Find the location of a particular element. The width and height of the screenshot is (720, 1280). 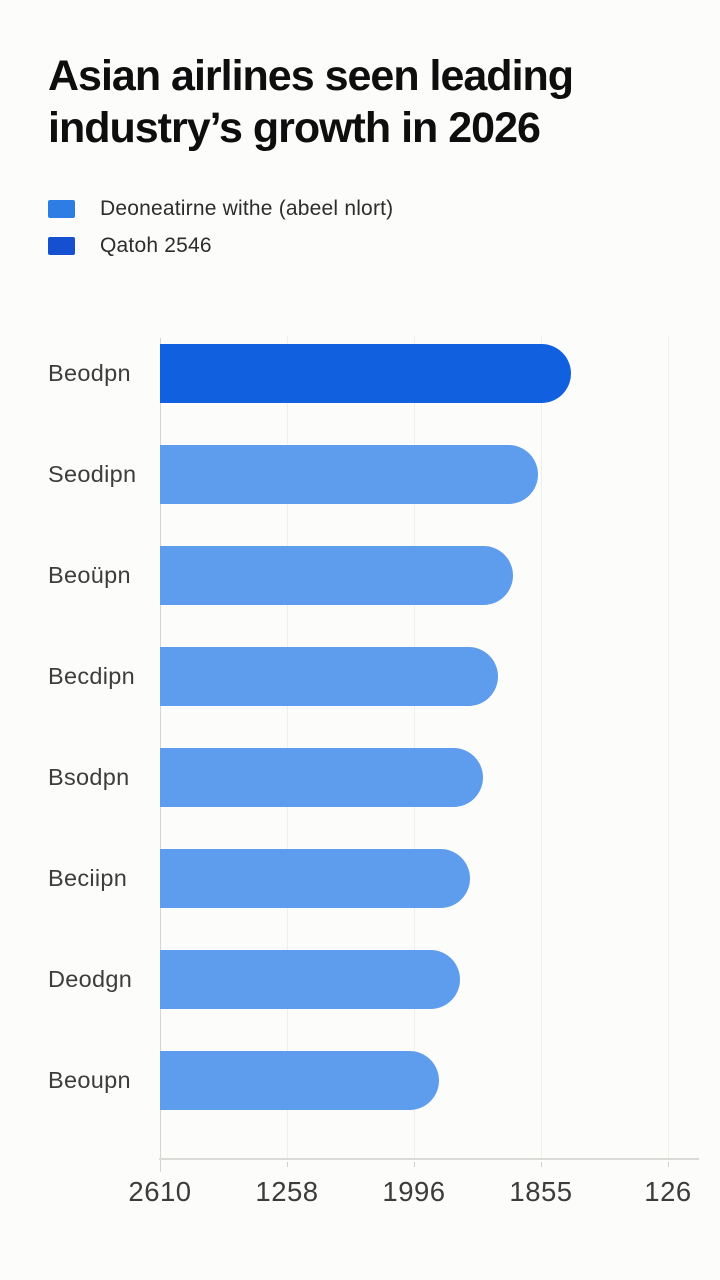

page-title-line2: industry’s growth in 2026 is located at coordinates (294, 128).